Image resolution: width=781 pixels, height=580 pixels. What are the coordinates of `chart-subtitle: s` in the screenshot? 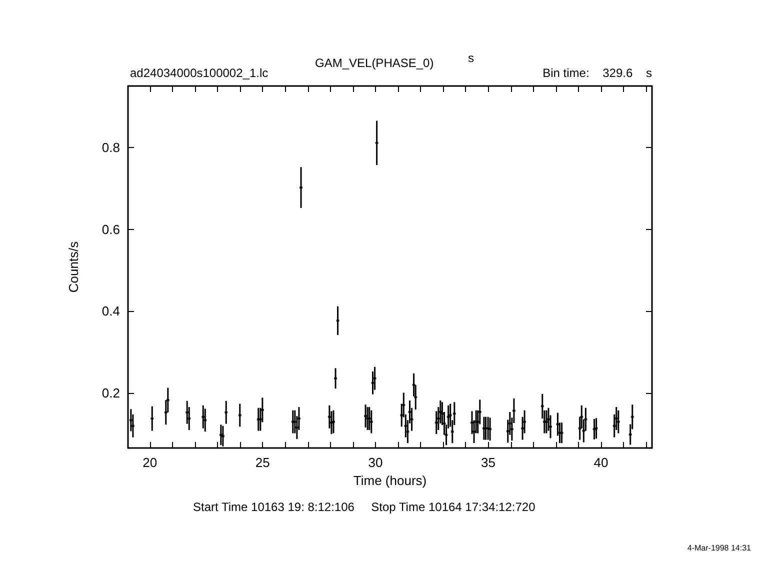 It's located at (471, 58).